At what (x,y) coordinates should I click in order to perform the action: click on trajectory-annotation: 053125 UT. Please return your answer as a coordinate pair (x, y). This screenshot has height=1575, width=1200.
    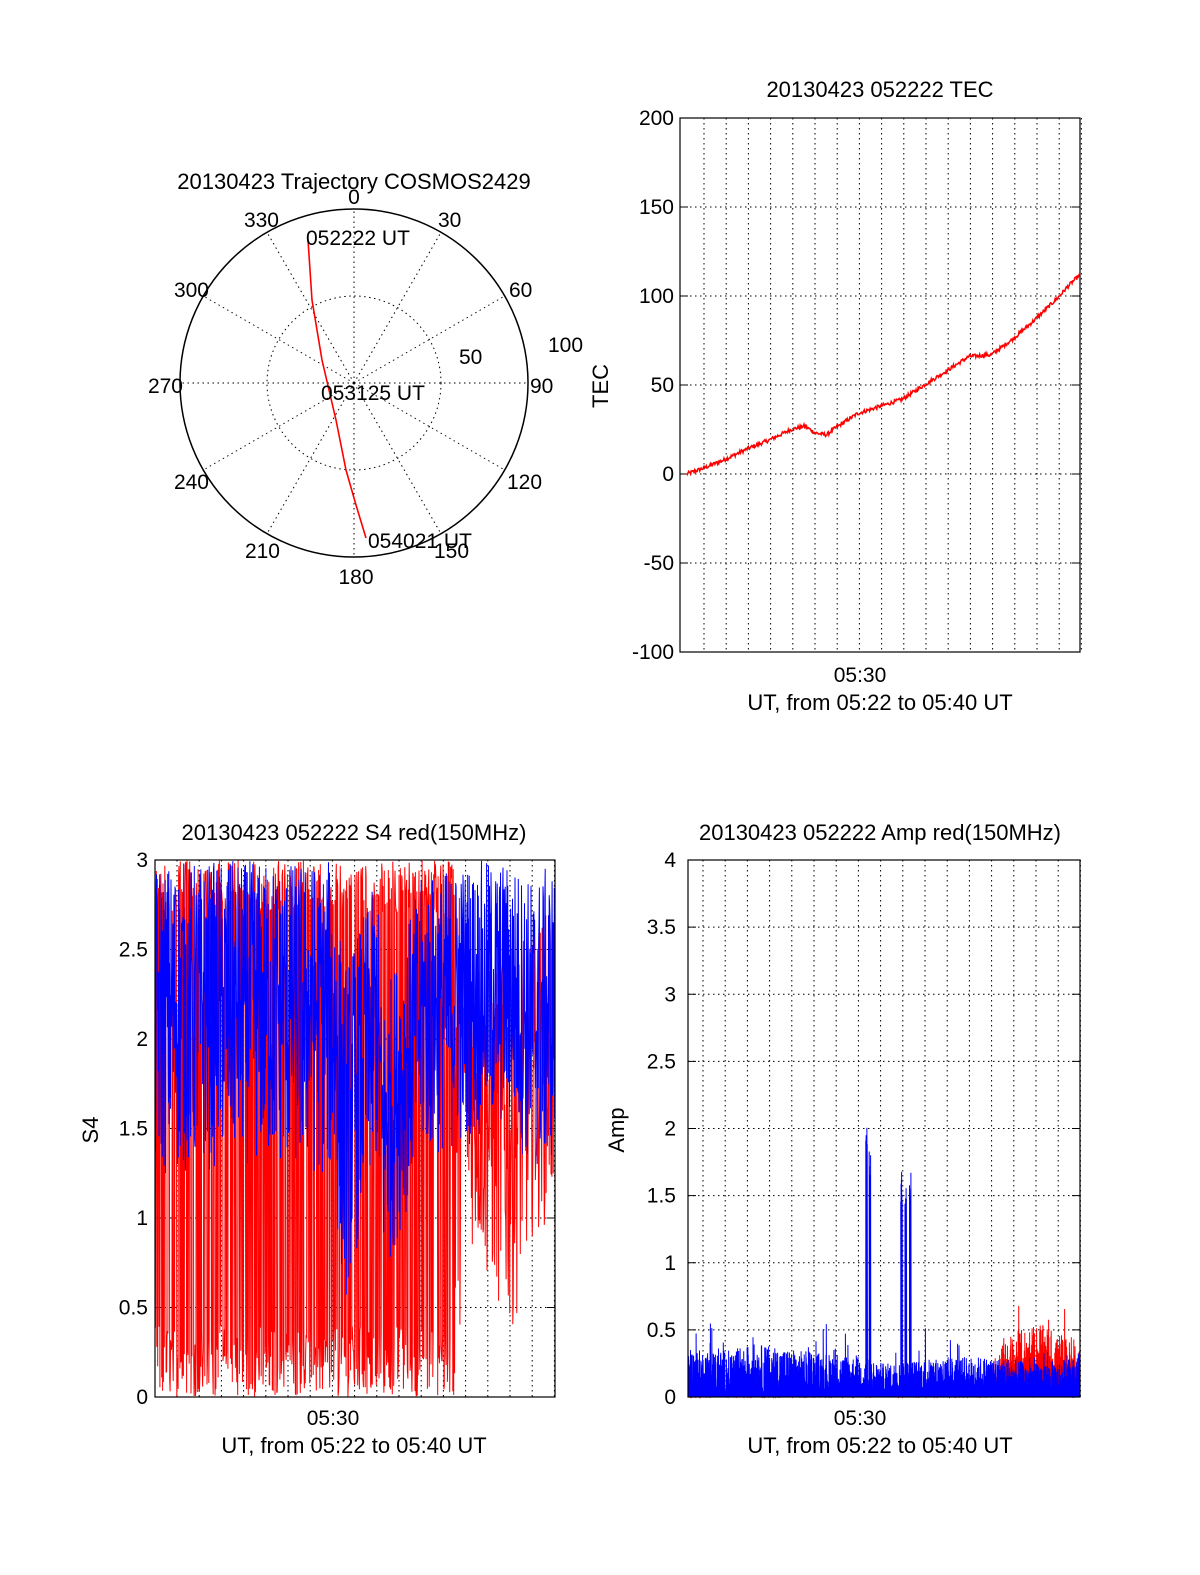
    Looking at the image, I should click on (373, 393).